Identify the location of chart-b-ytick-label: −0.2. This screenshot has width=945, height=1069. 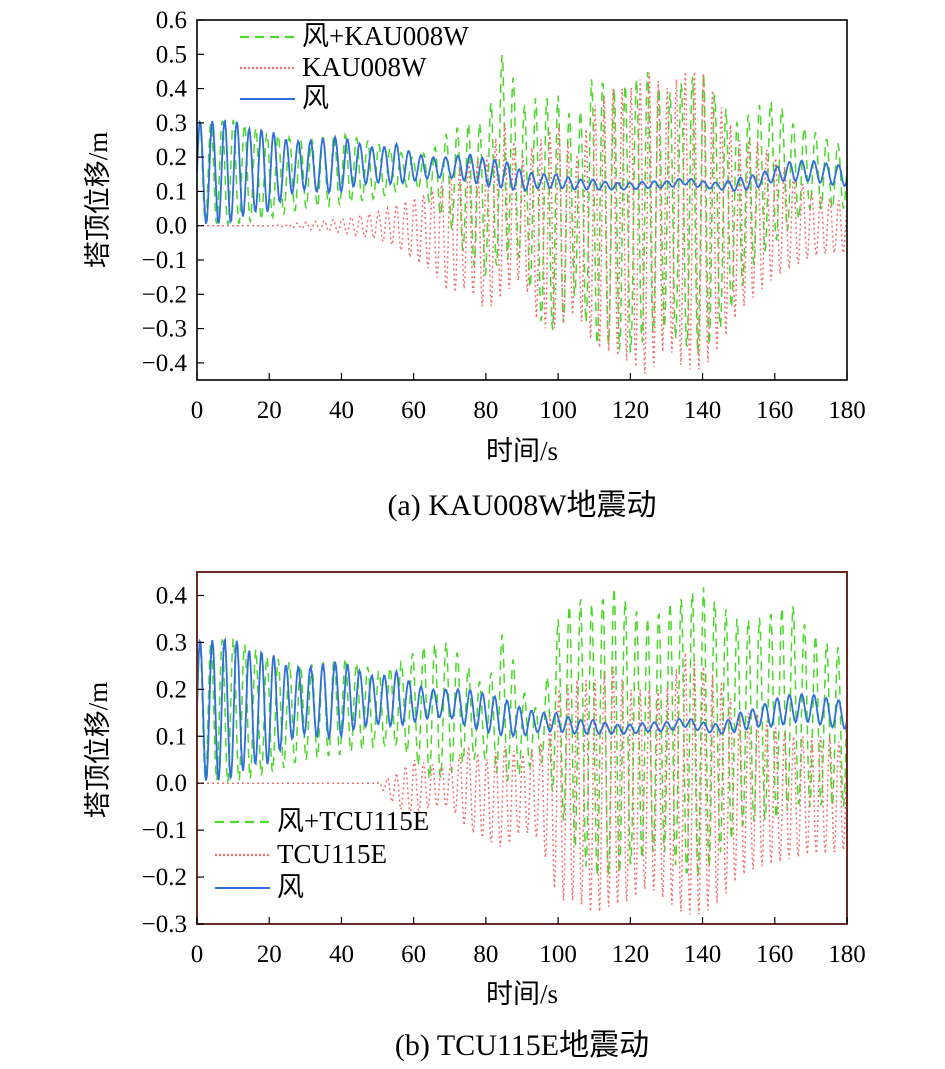
(164, 877).